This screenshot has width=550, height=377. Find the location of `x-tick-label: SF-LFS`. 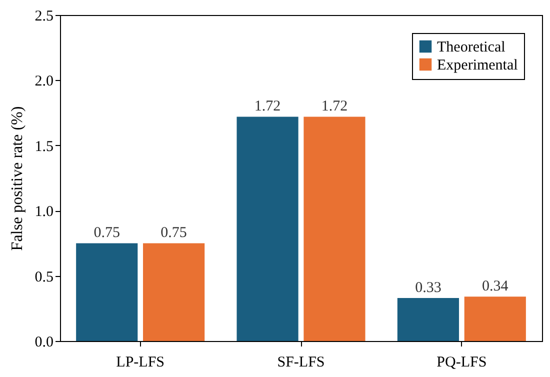

x-tick-label: SF-LFS is located at coordinates (301, 362).